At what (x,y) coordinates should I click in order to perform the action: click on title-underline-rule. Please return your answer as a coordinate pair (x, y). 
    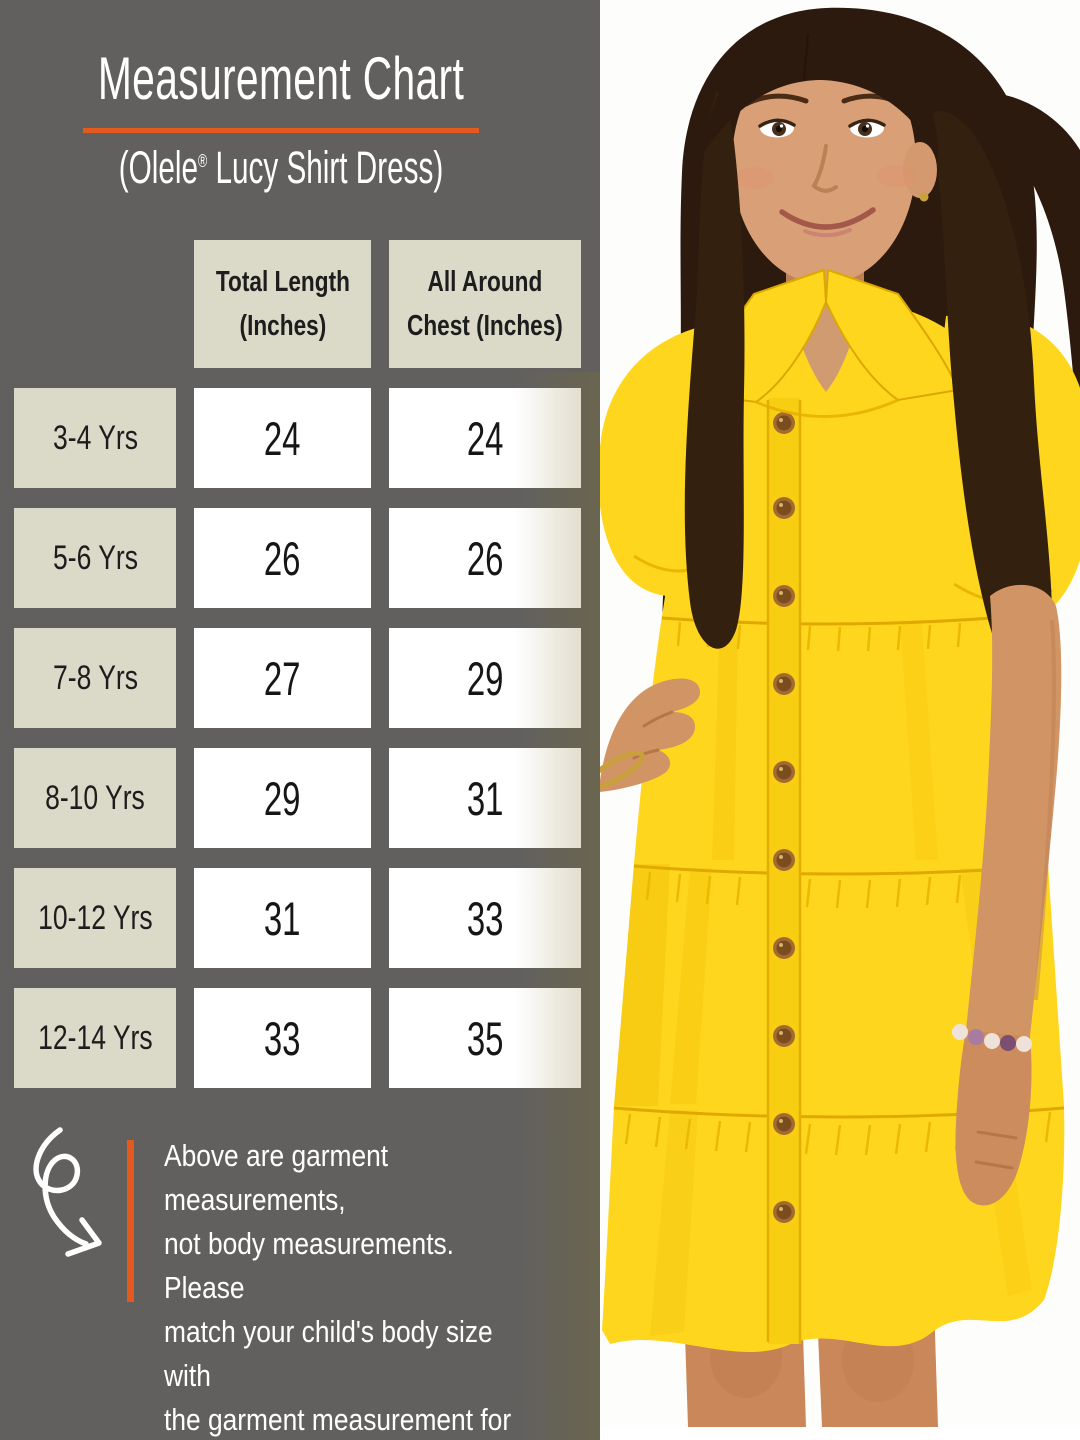
    Looking at the image, I should click on (281, 130).